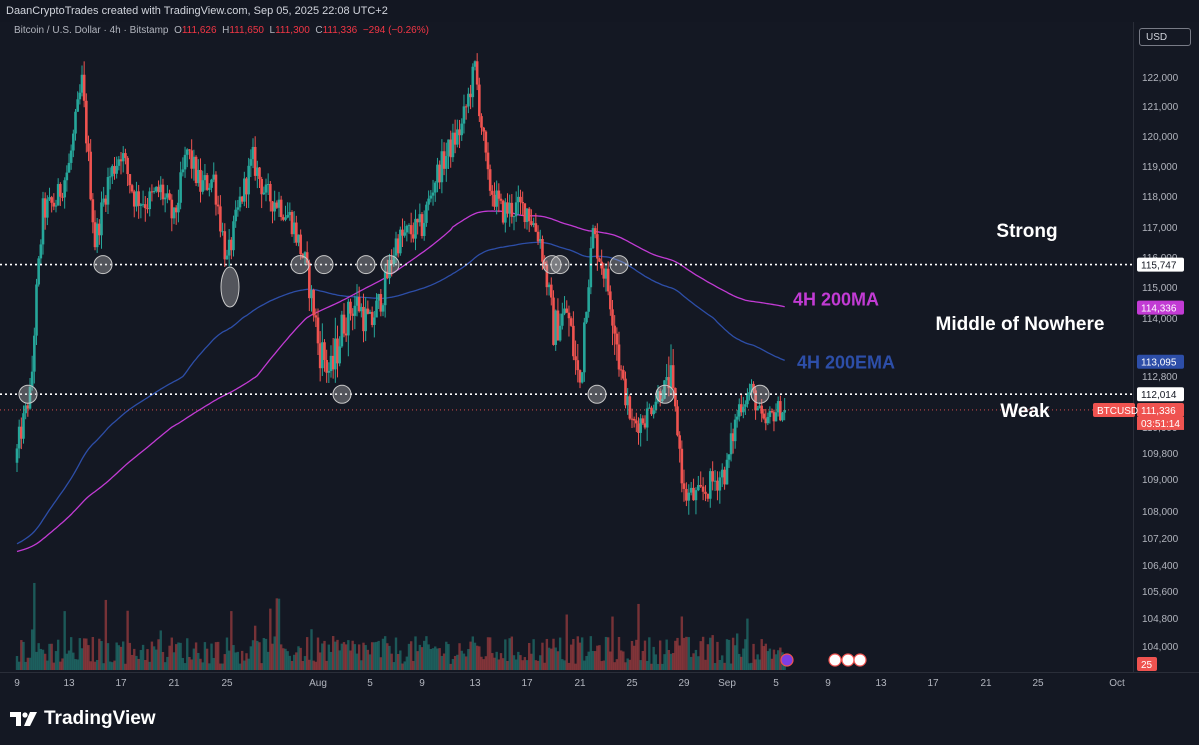  Describe the element at coordinates (1114, 409) in the screenshot. I see `symbol-badge-bg` at that location.